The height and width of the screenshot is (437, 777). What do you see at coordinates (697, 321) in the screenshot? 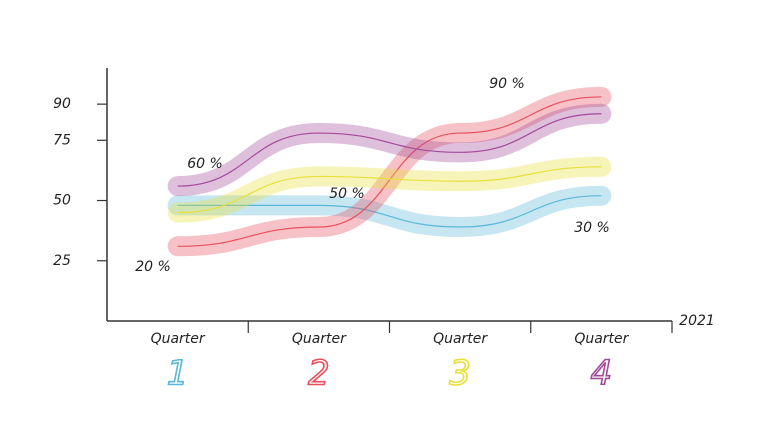
I see `x-axis-label: 2021` at bounding box center [697, 321].